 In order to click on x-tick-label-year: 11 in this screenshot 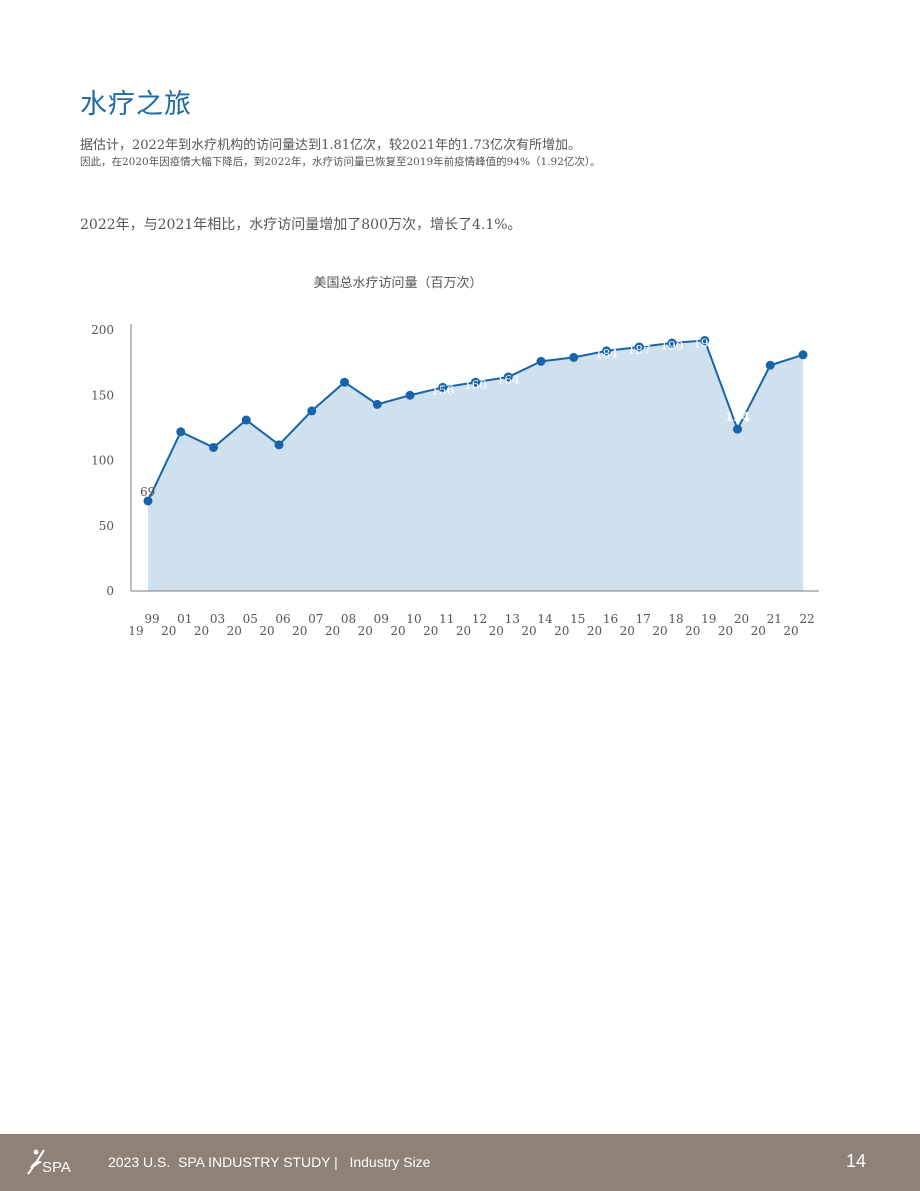, I will do `click(446, 619)`.